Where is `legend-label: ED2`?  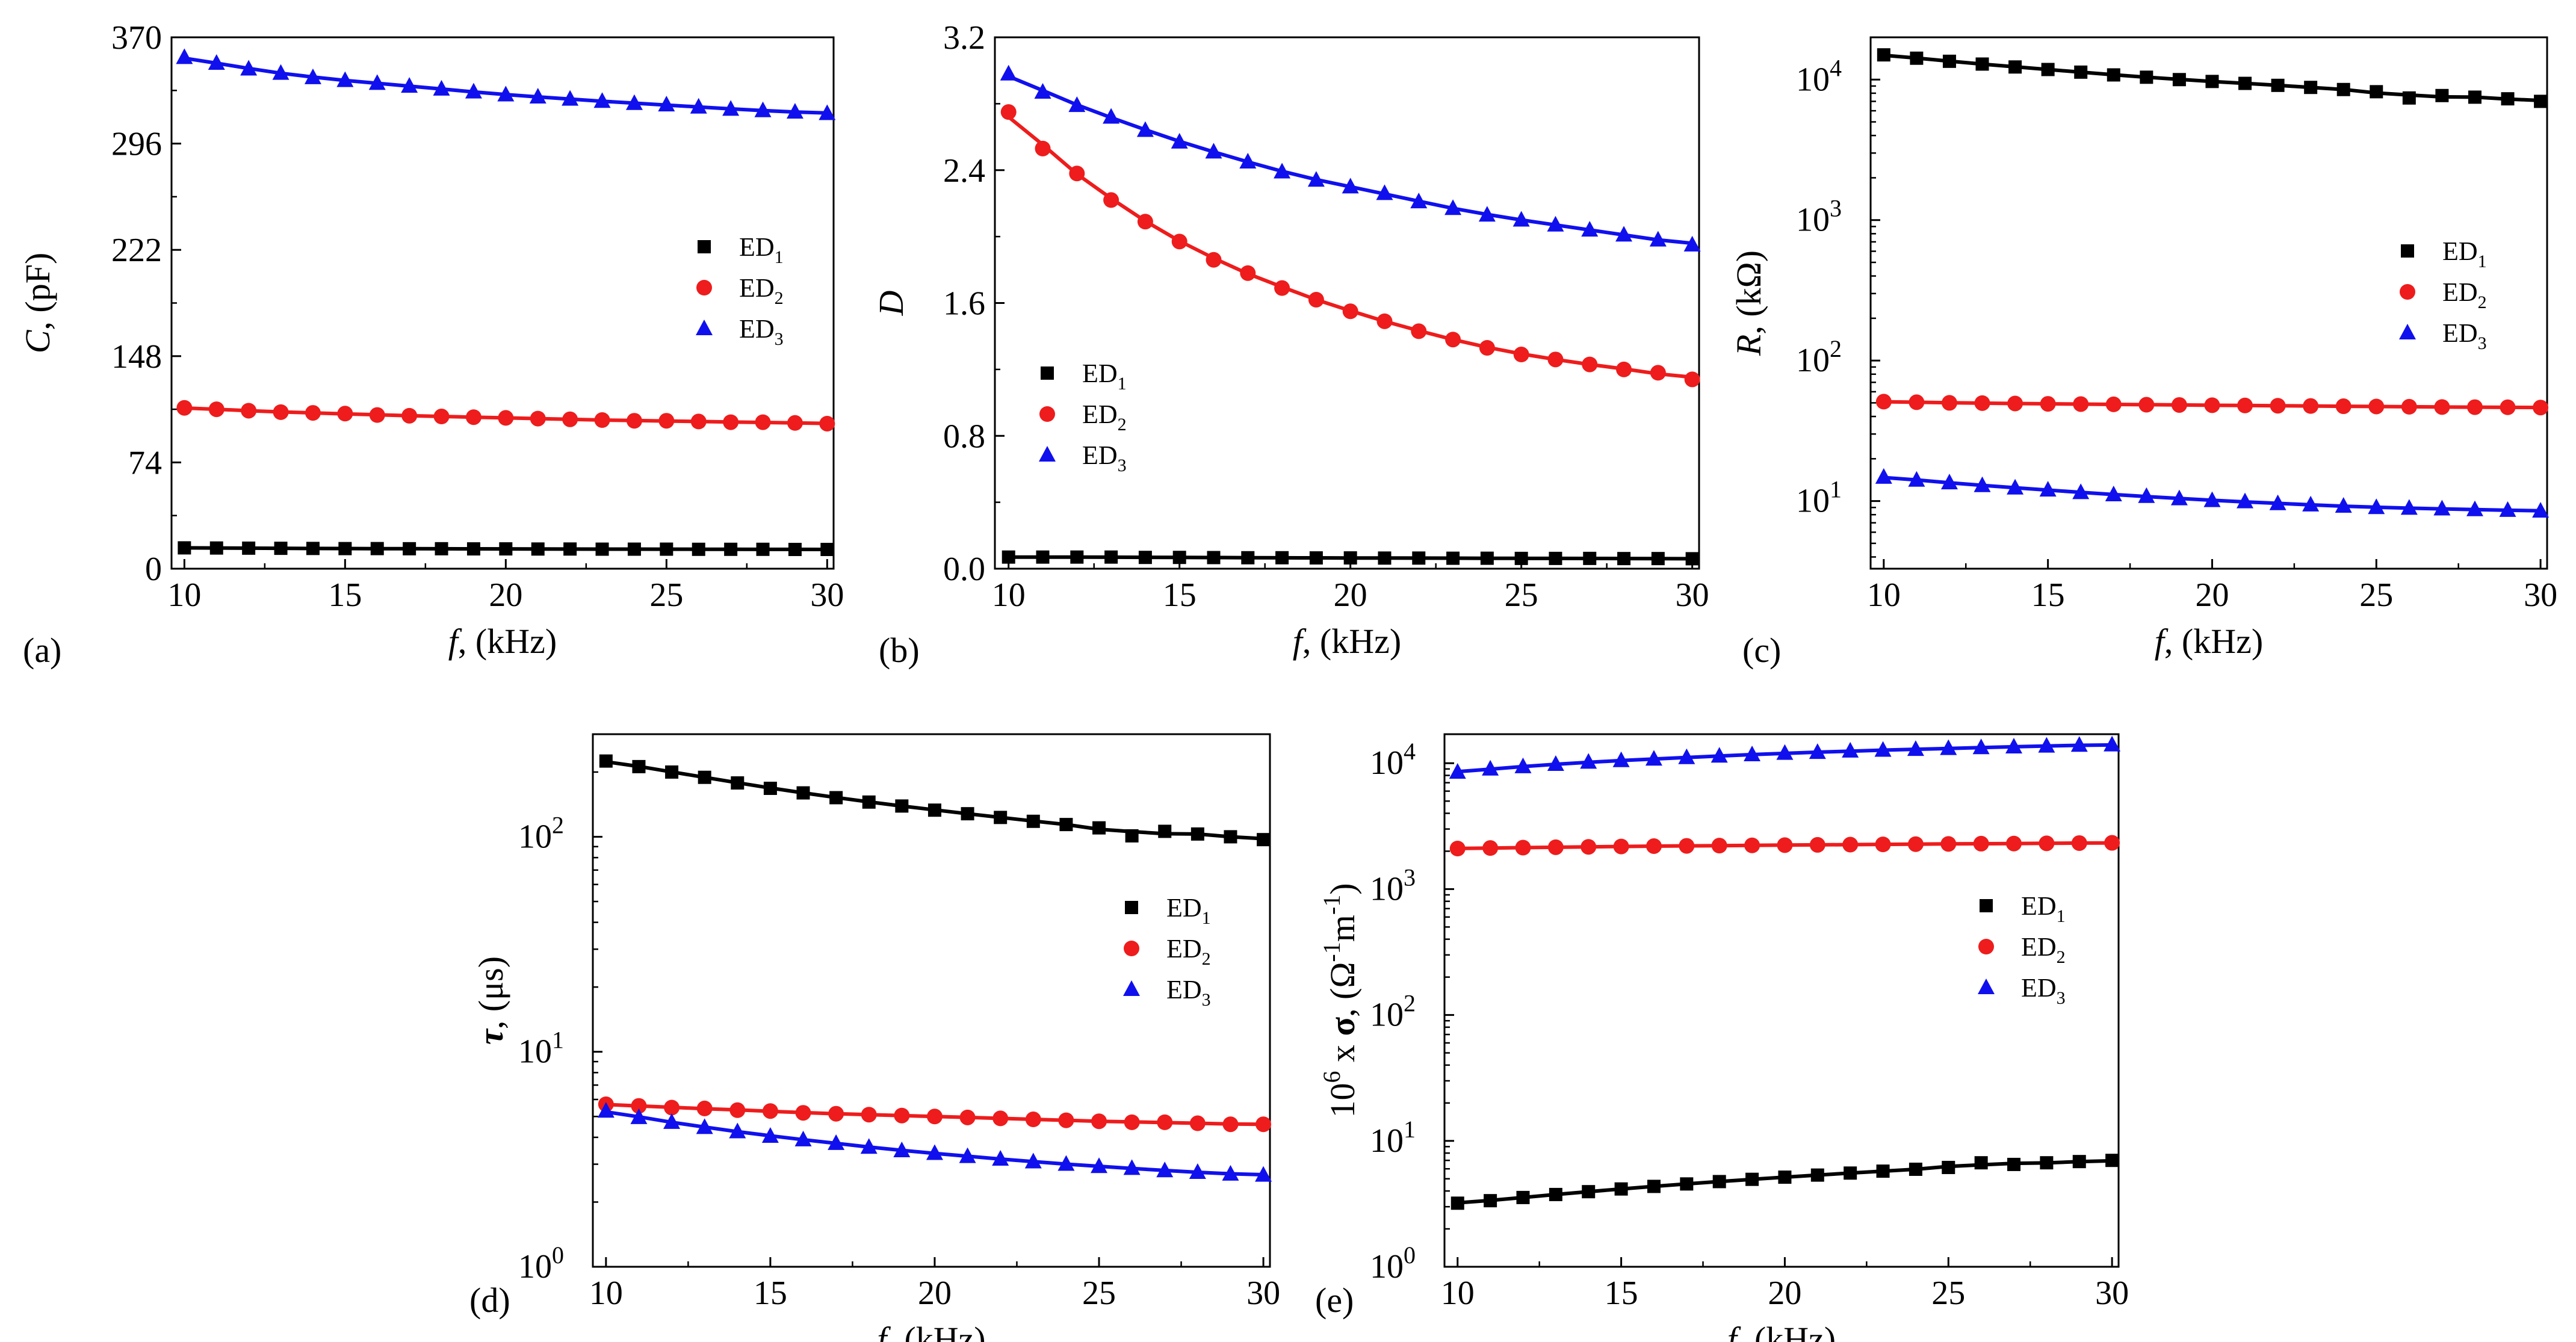 legend-label: ED2 is located at coordinates (762, 290).